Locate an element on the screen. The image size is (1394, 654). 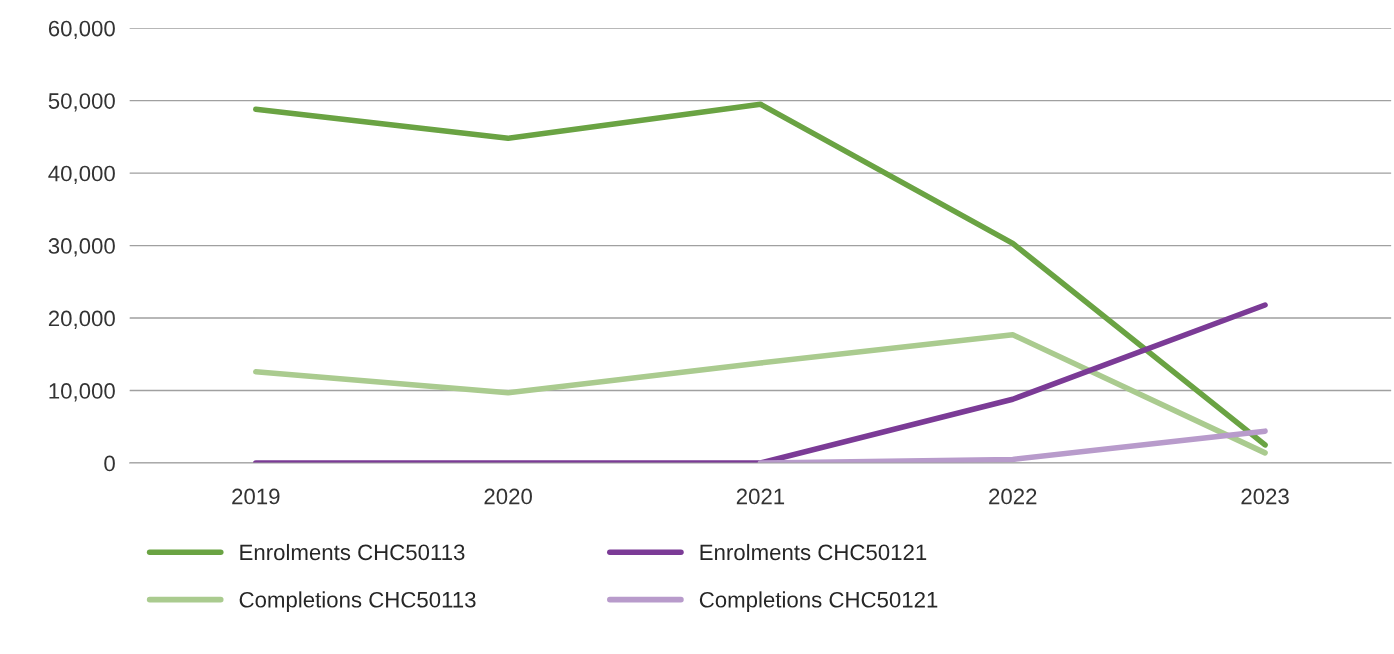
x-tick-label: 2021 is located at coordinates (760, 496).